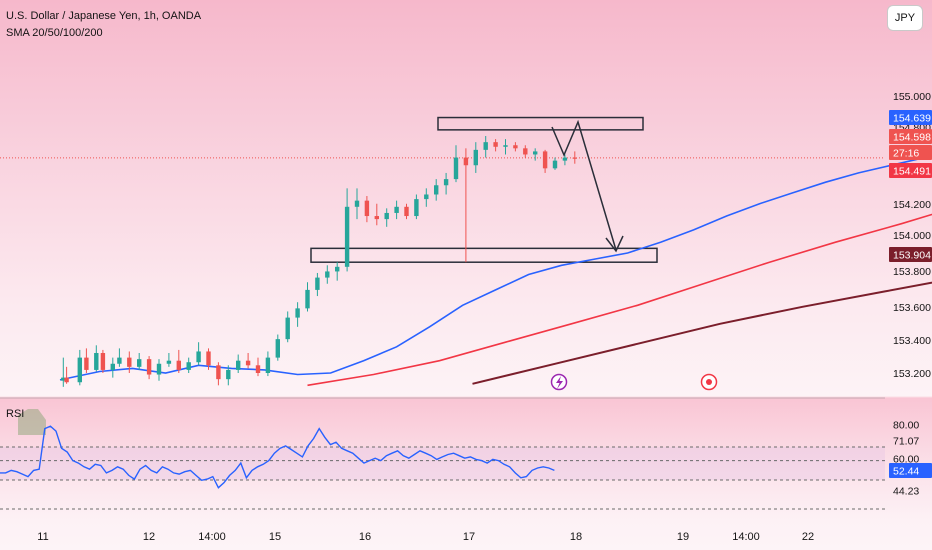 This screenshot has width=932, height=550. What do you see at coordinates (912, 236) in the screenshot?
I see `price-tick-label: 154.000` at bounding box center [912, 236].